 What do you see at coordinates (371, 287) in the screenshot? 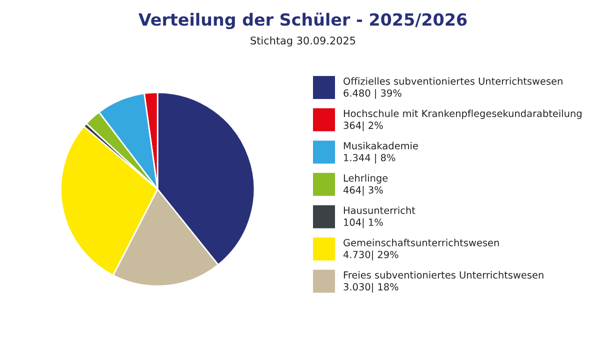
I see `data-label: 3.030| 18%` at bounding box center [371, 287].